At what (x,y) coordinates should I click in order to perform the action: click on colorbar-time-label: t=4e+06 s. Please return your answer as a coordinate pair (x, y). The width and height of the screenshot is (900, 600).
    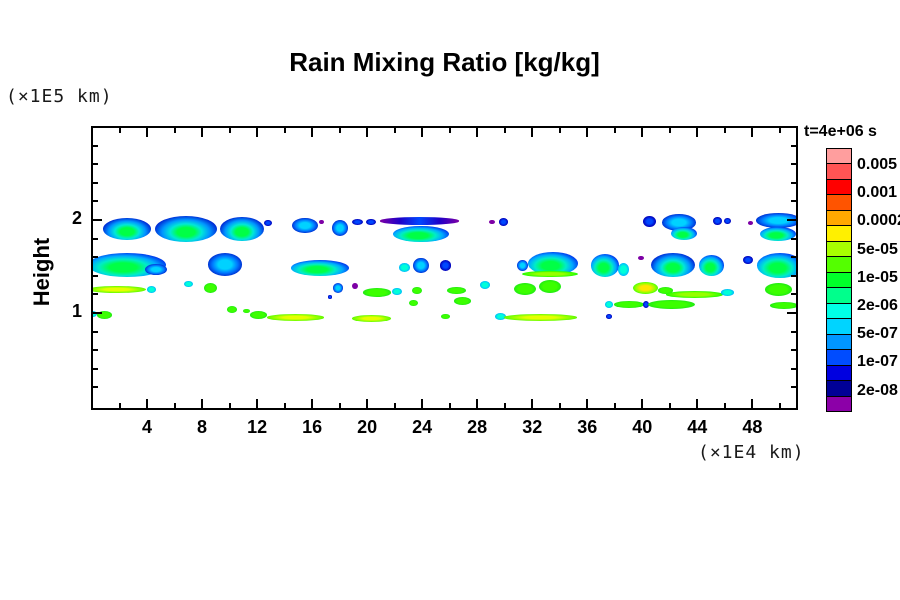
    Looking at the image, I should click on (840, 131).